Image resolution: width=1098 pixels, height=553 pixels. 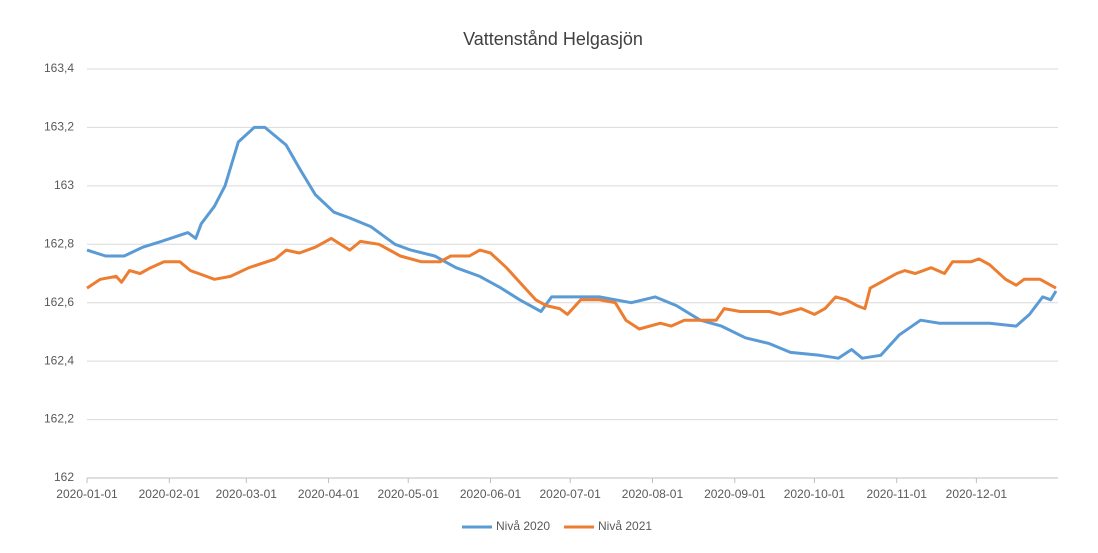 I want to click on legend-label: Nivå 2020, so click(x=523, y=526).